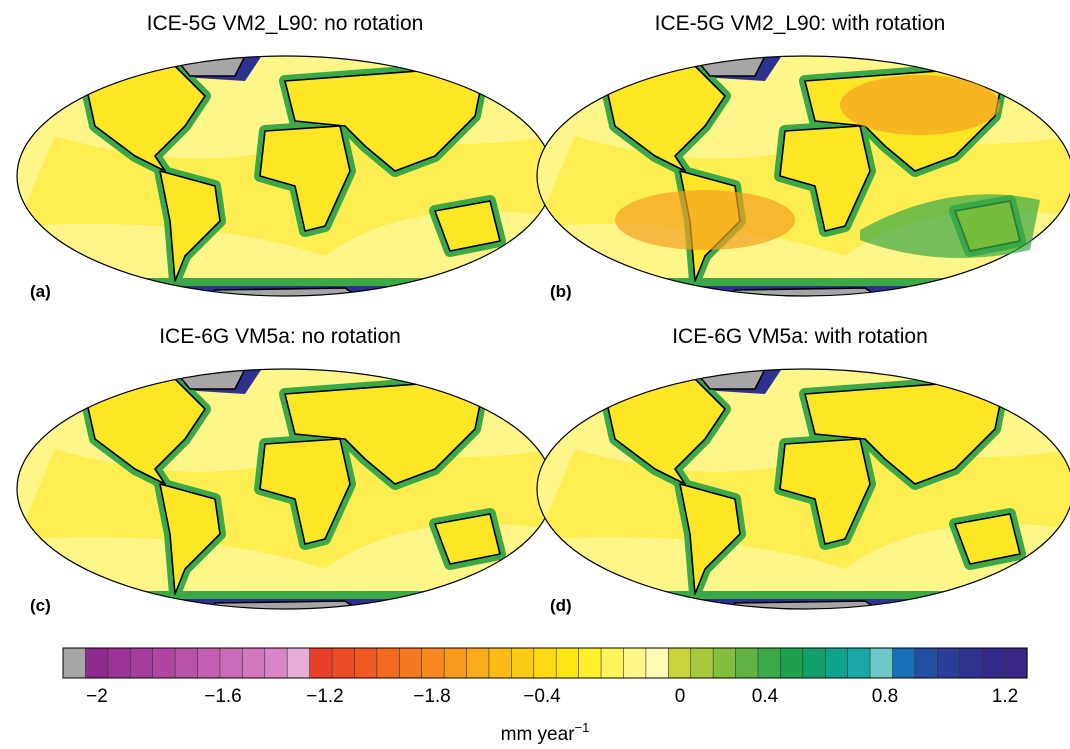 This screenshot has width=1070, height=749. I want to click on panel-label: (c), so click(40, 605).